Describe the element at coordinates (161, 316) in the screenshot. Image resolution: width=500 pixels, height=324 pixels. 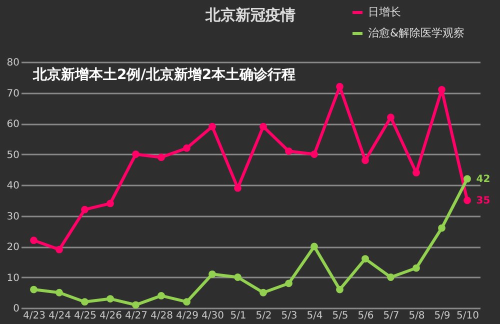
I see `x-tick-label: 4/28` at that location.